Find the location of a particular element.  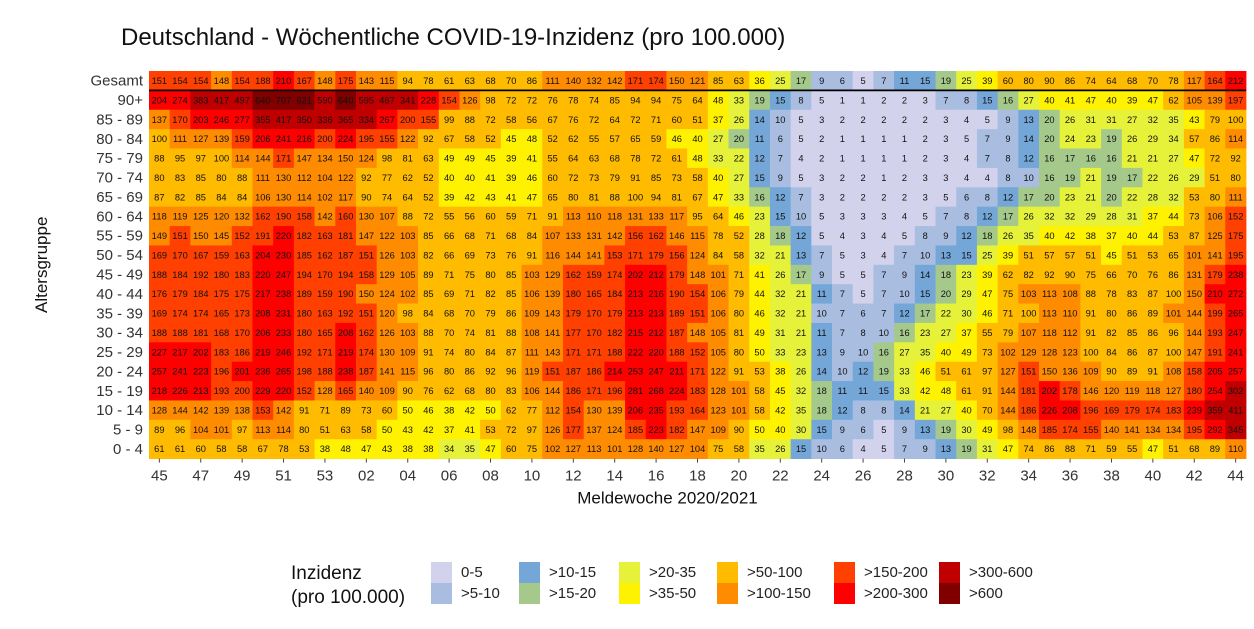

cell-value: 193 is located at coordinates (222, 391).